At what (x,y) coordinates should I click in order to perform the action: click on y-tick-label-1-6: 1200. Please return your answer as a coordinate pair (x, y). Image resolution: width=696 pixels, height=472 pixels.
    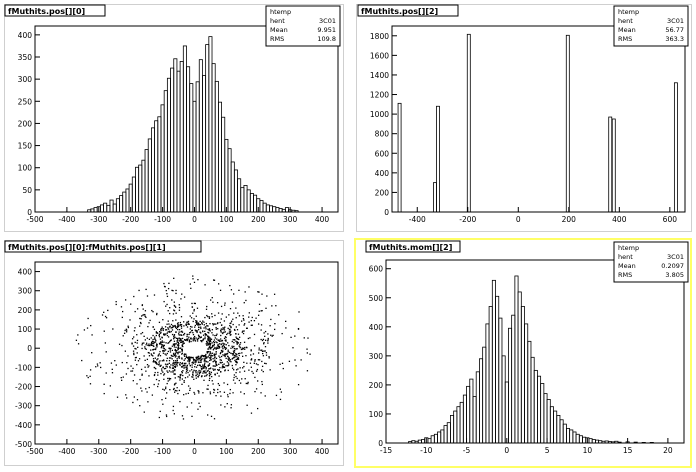
    Looking at the image, I should click on (379, 95).